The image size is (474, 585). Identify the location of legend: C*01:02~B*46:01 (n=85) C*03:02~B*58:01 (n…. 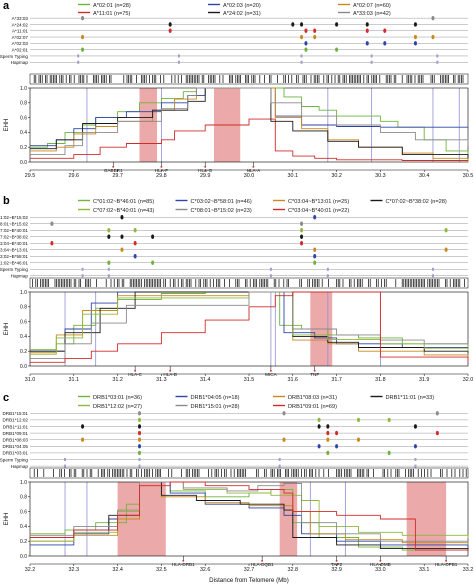
(262, 206).